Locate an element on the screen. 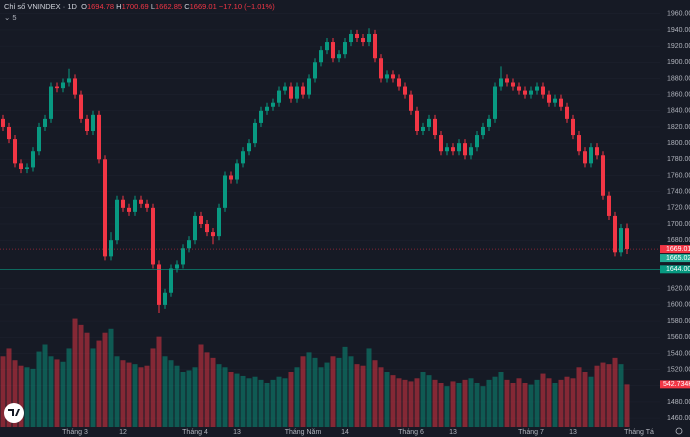  y-tick-label: 1820.00 is located at coordinates (678, 127).